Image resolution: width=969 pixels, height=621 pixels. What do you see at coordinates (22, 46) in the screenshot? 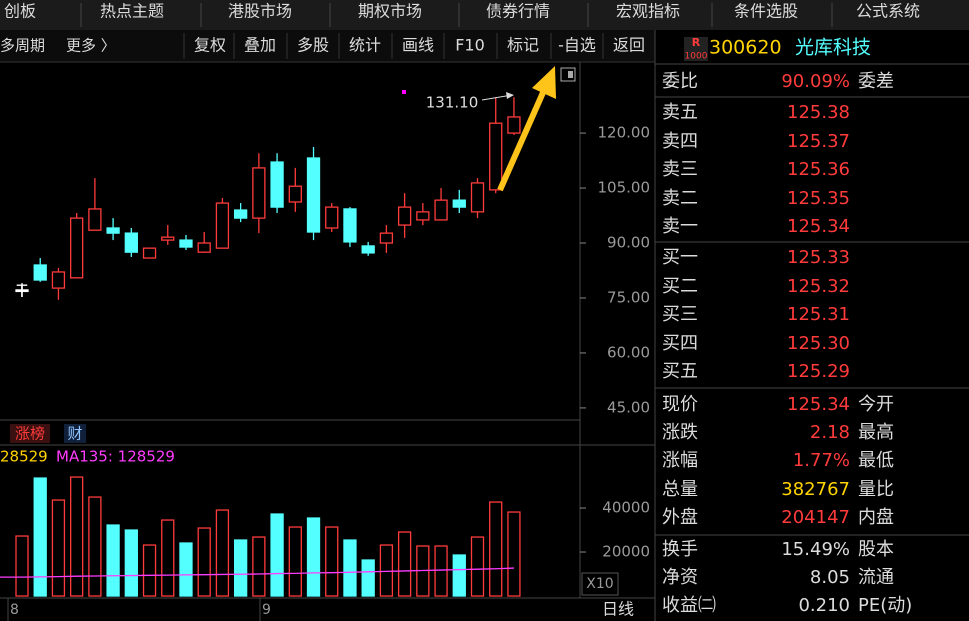
I see `toolbar-item: 多周期` at bounding box center [22, 46].